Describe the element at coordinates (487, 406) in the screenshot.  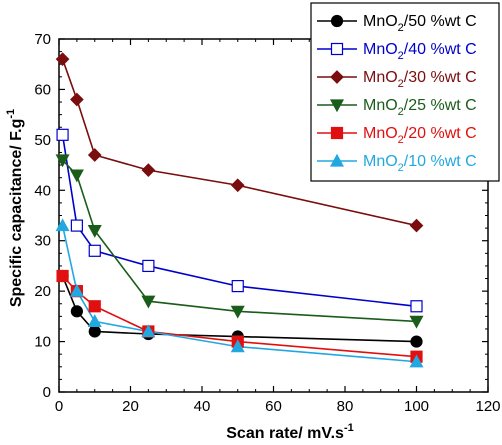
I see `x-tick-label: 120` at that location.